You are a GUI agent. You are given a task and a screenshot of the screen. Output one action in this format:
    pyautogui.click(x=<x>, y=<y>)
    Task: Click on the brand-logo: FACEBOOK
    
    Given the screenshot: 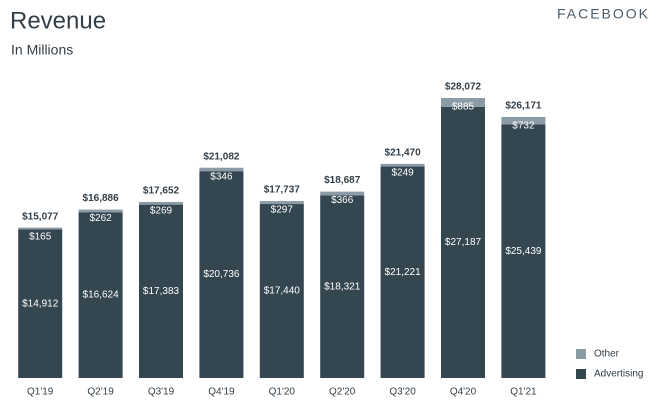 What is the action you would take?
    pyautogui.click(x=603, y=14)
    